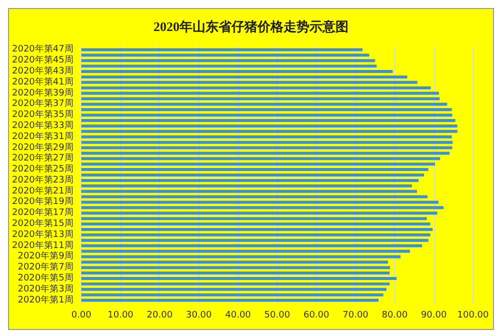 This screenshot has height=336, width=500. Describe the element at coordinates (43, 234) in the screenshot. I see `y-tick-label: 2020年第13周` at that location.